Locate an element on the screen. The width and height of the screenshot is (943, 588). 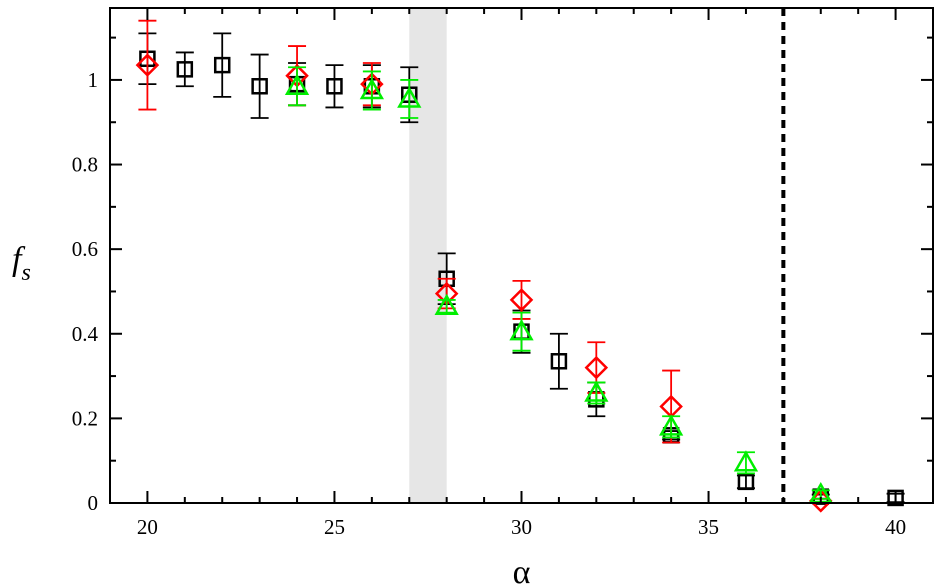
y-tick-label: 0.4 is located at coordinates (85, 334).